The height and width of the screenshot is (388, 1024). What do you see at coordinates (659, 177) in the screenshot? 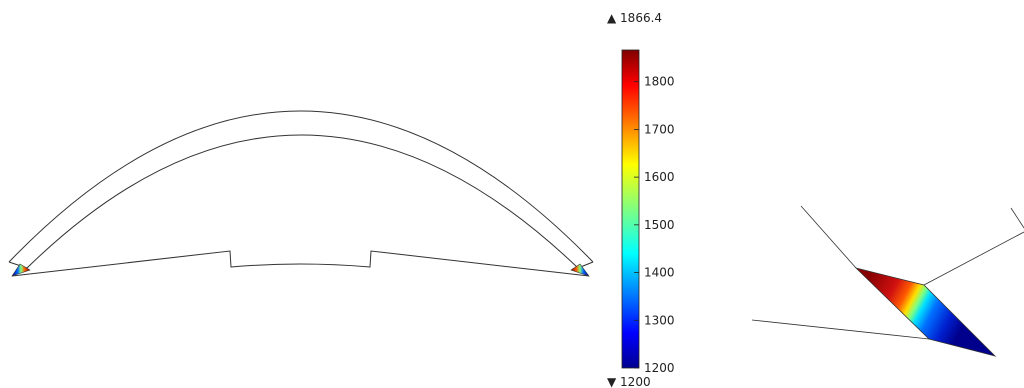
I see `legend-tick-label: 1600` at bounding box center [659, 177].